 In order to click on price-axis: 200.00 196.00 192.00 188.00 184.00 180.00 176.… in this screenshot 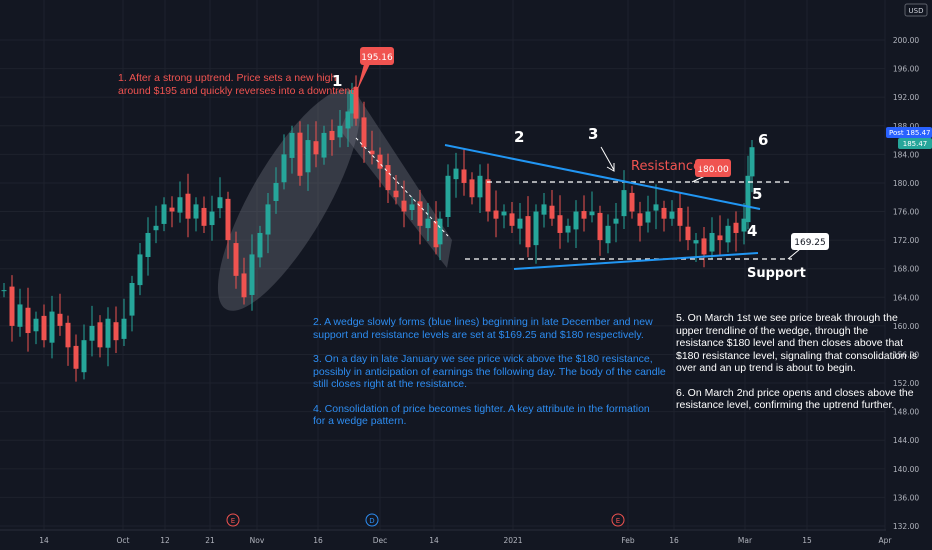, I will do `click(906, 283)`.